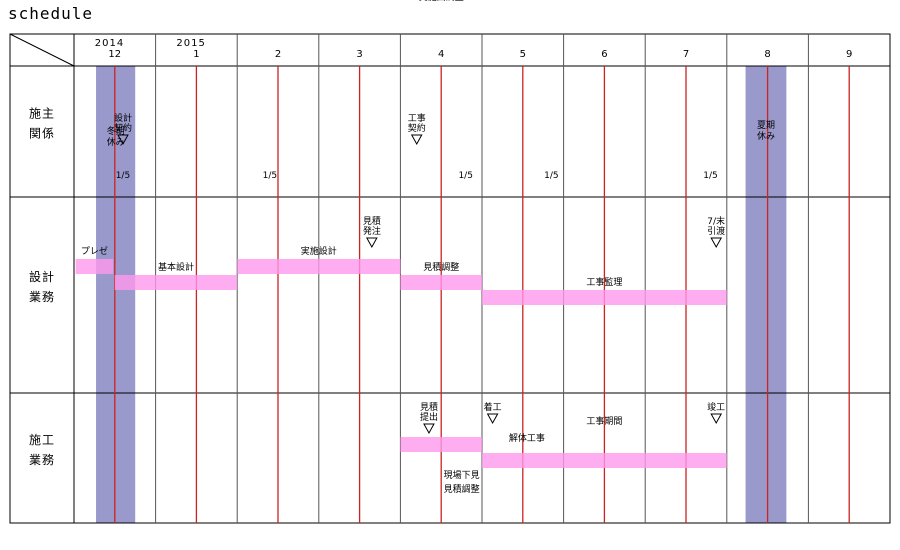 The height and width of the screenshot is (550, 900). What do you see at coordinates (51, 13) in the screenshot?
I see `page-title: schedule` at bounding box center [51, 13].